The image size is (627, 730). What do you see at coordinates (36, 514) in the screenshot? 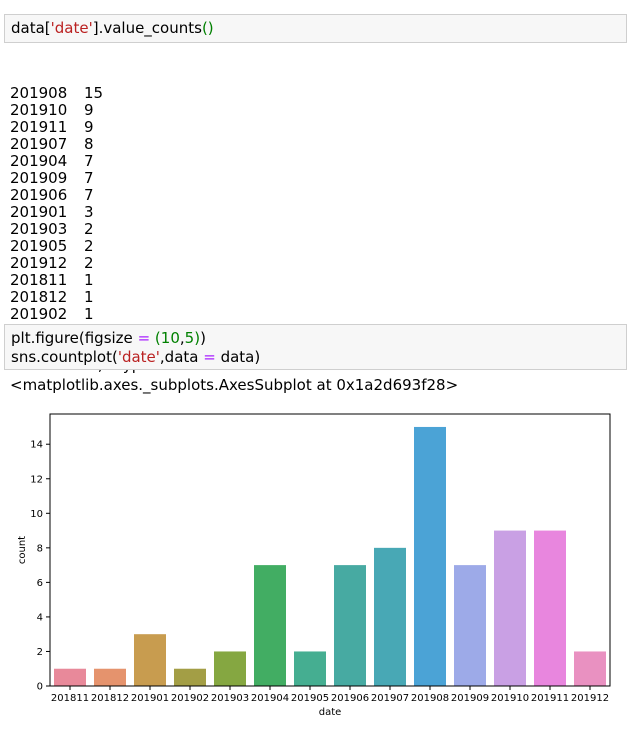
I see `y-tick-label: 10` at bounding box center [36, 514].